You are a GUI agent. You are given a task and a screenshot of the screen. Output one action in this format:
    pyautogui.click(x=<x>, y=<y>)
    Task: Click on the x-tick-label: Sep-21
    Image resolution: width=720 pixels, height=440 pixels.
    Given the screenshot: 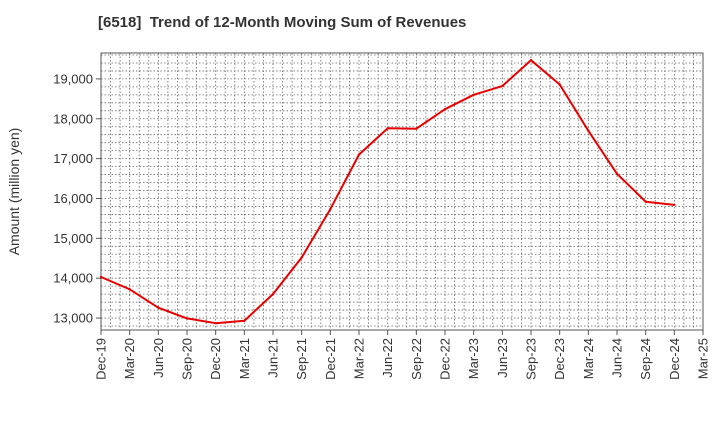 What is the action you would take?
    pyautogui.click(x=301, y=359)
    